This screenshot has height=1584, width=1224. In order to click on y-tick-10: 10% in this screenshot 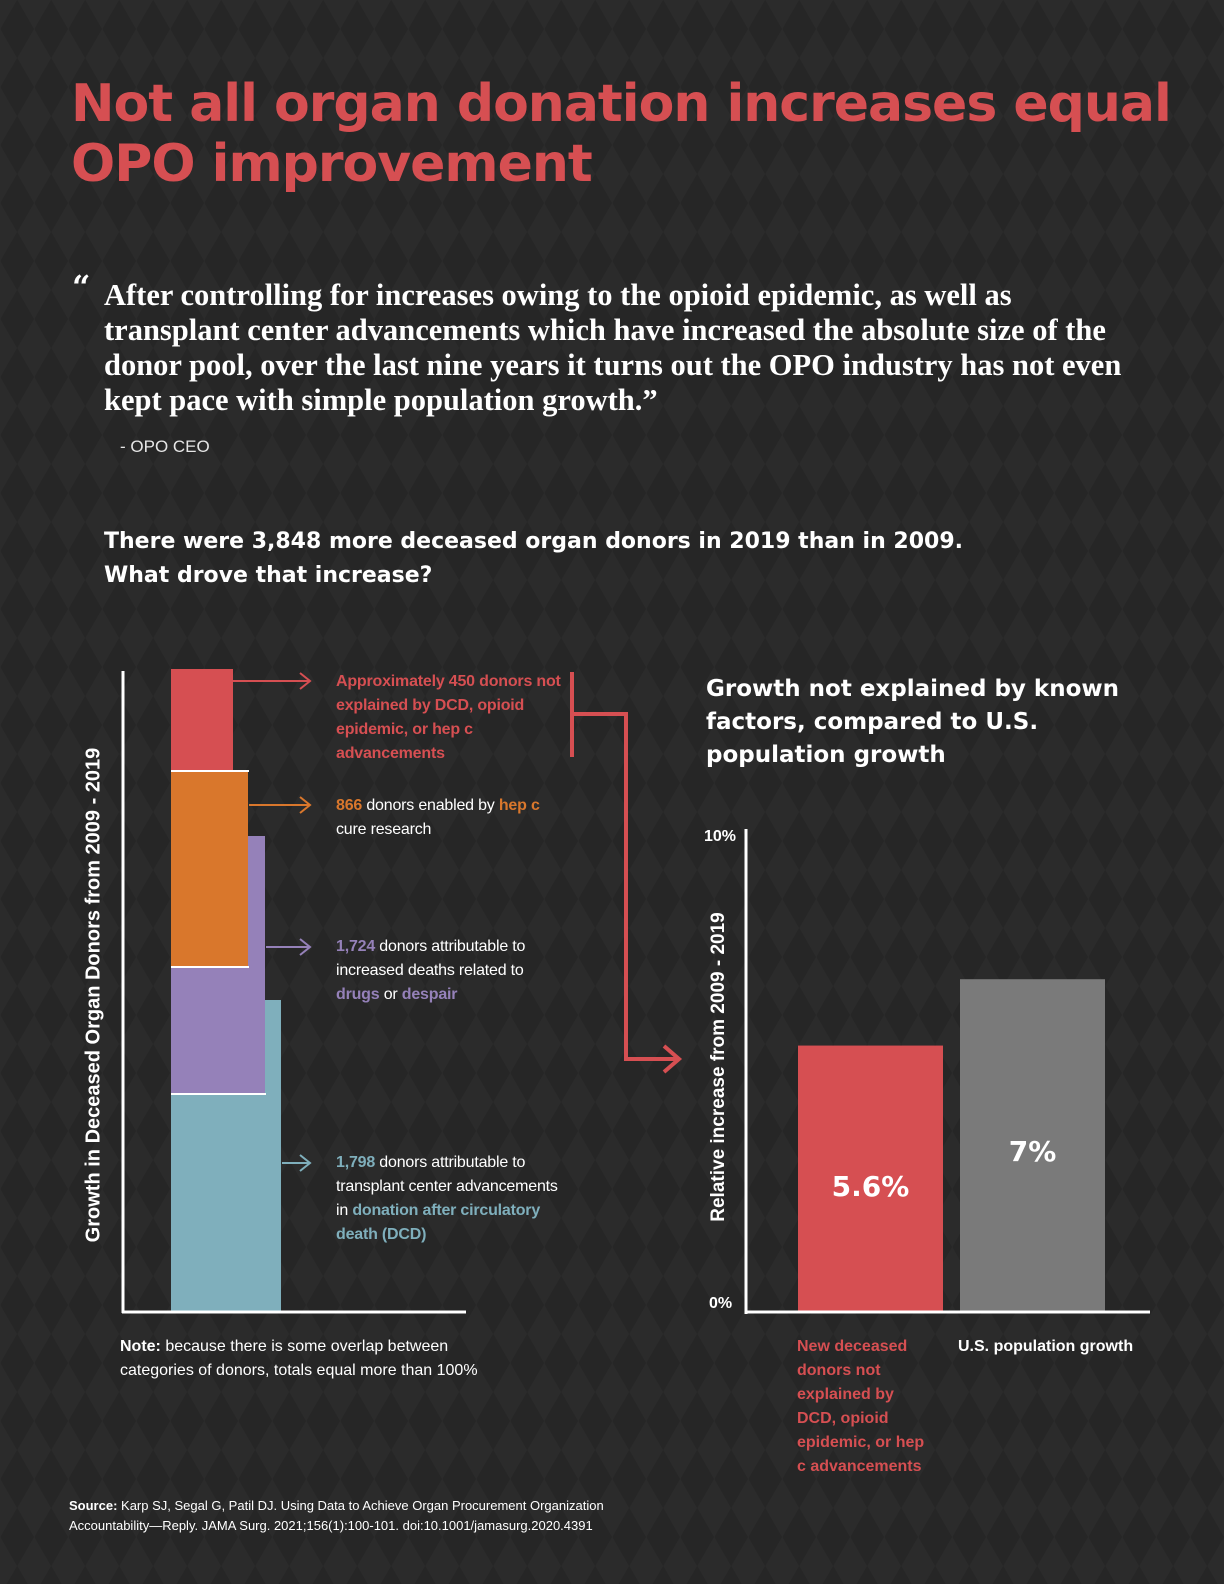, I will do `click(720, 836)`.